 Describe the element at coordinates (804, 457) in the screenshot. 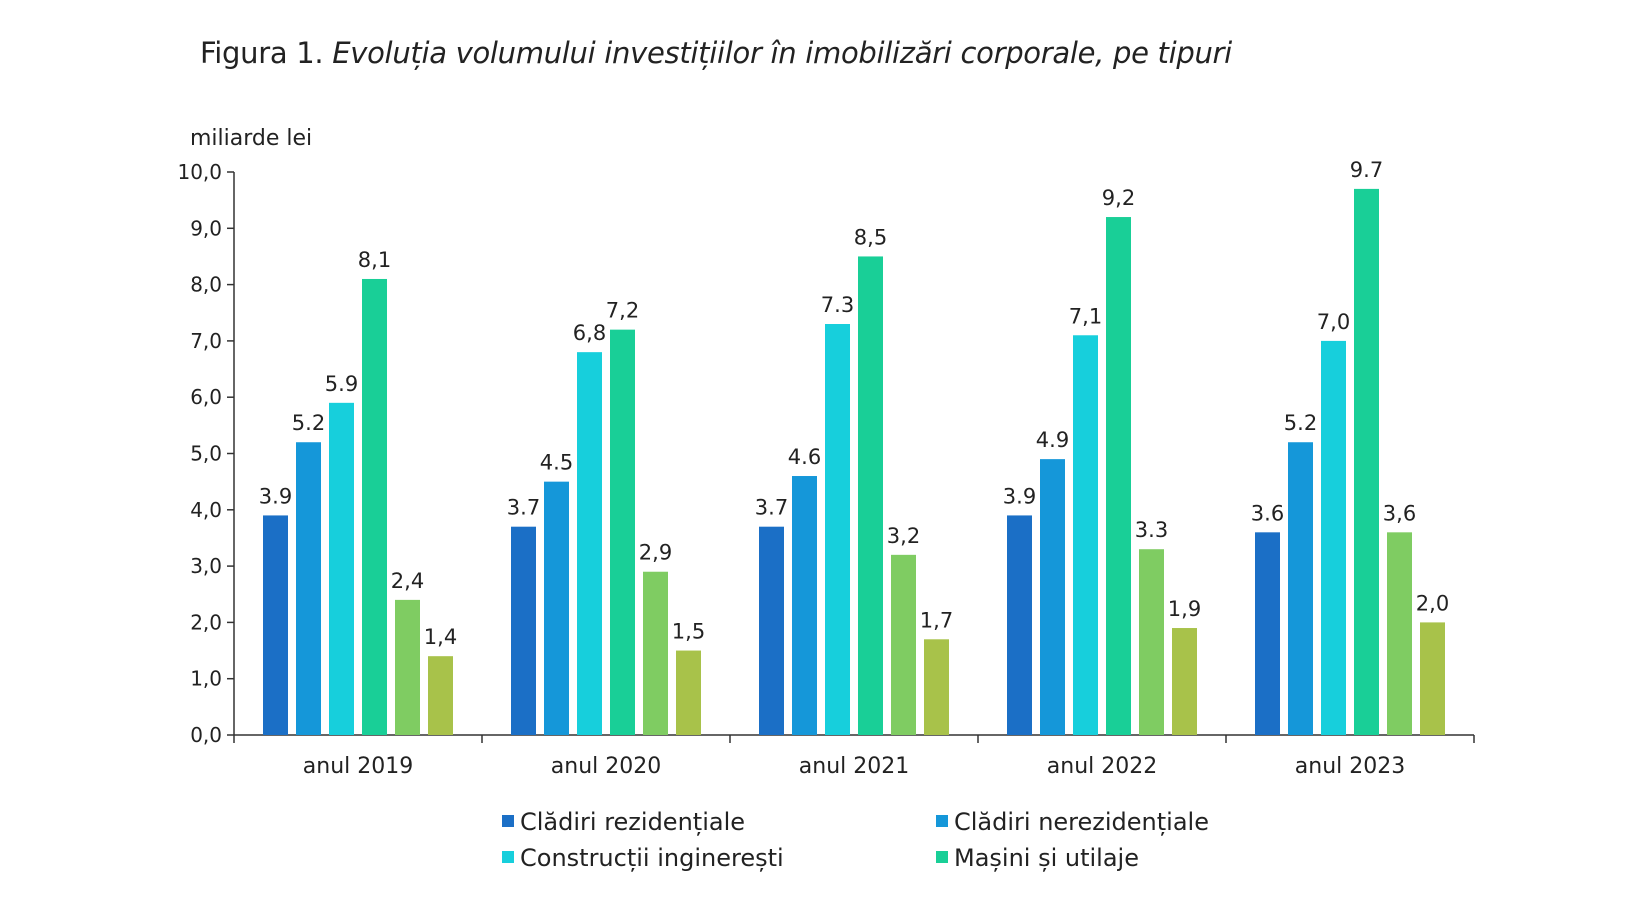

I see `bar-value-label: 4.6` at that location.